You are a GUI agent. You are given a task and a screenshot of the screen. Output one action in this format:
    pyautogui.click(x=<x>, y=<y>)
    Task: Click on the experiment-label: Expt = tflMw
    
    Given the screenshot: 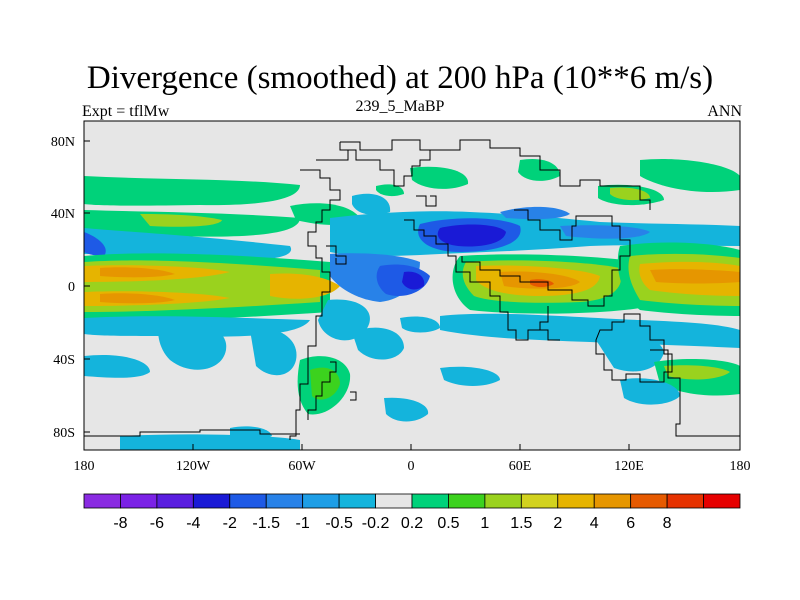 What is the action you would take?
    pyautogui.click(x=126, y=111)
    